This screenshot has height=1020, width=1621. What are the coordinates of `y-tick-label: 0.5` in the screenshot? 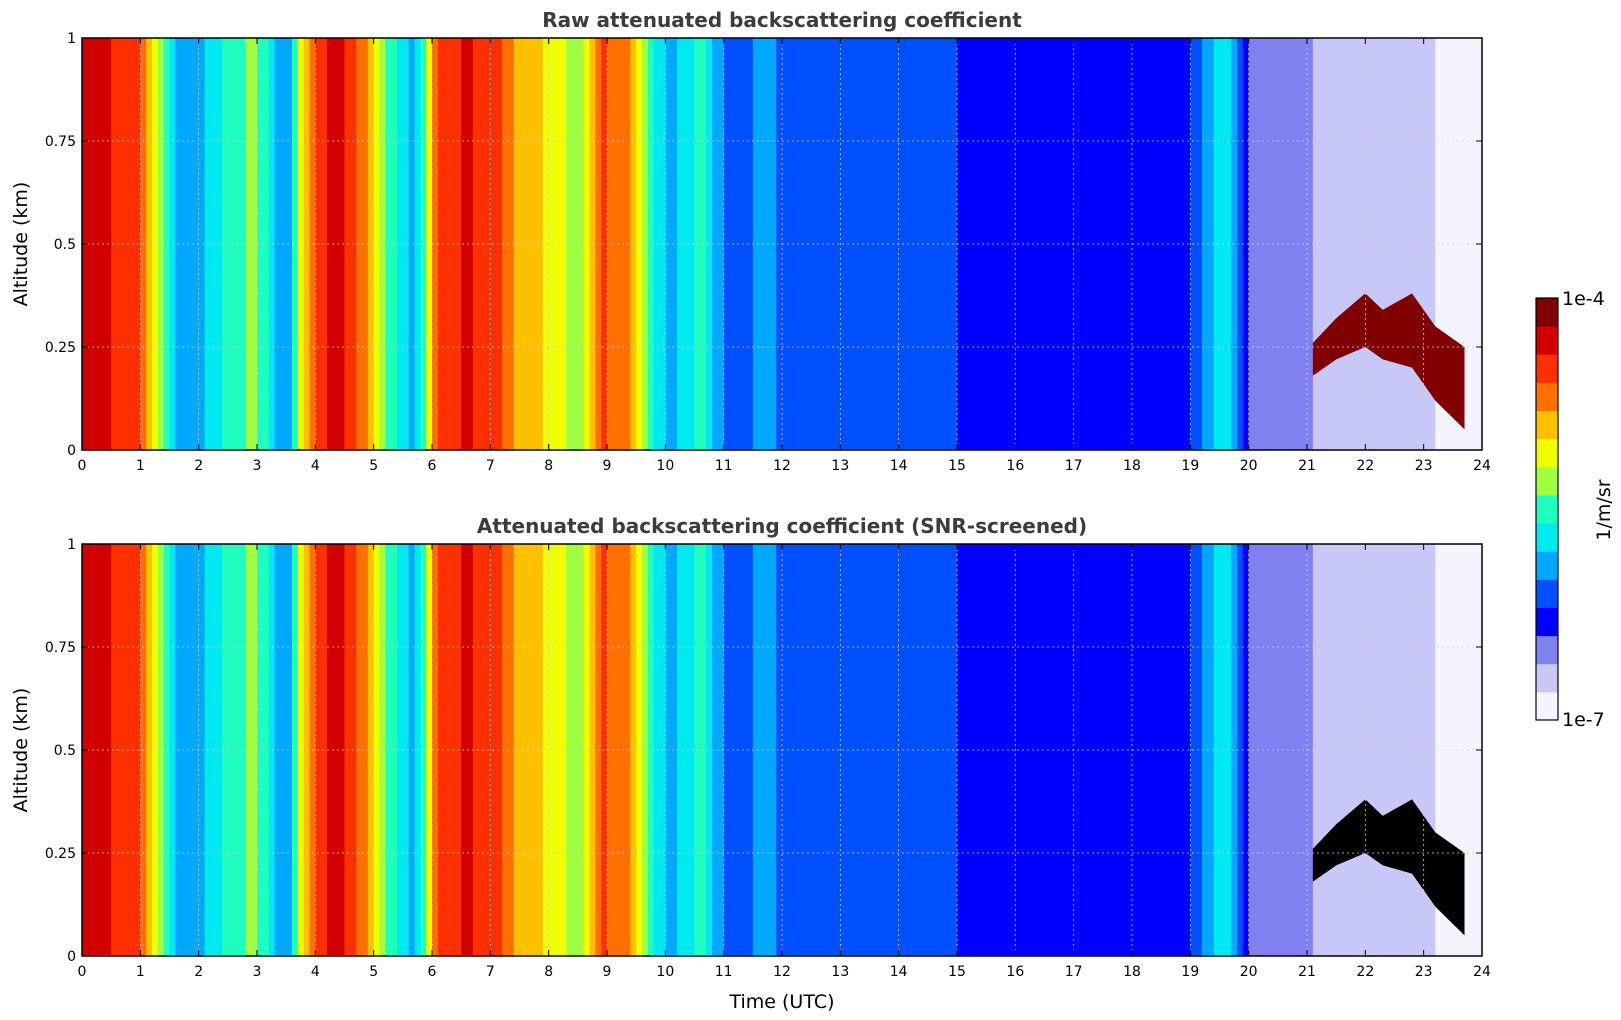 It's located at (65, 751).